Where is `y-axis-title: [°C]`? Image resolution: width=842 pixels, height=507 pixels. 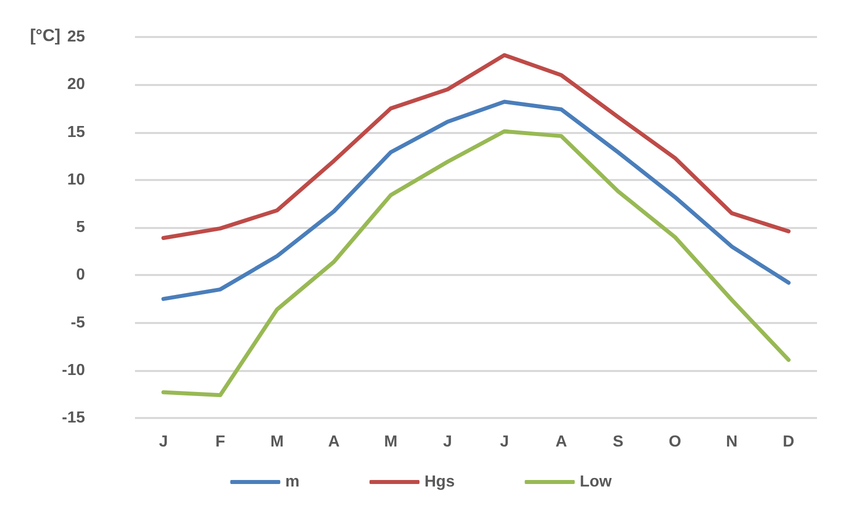
y-axis-title: [°C] is located at coordinates (45, 35).